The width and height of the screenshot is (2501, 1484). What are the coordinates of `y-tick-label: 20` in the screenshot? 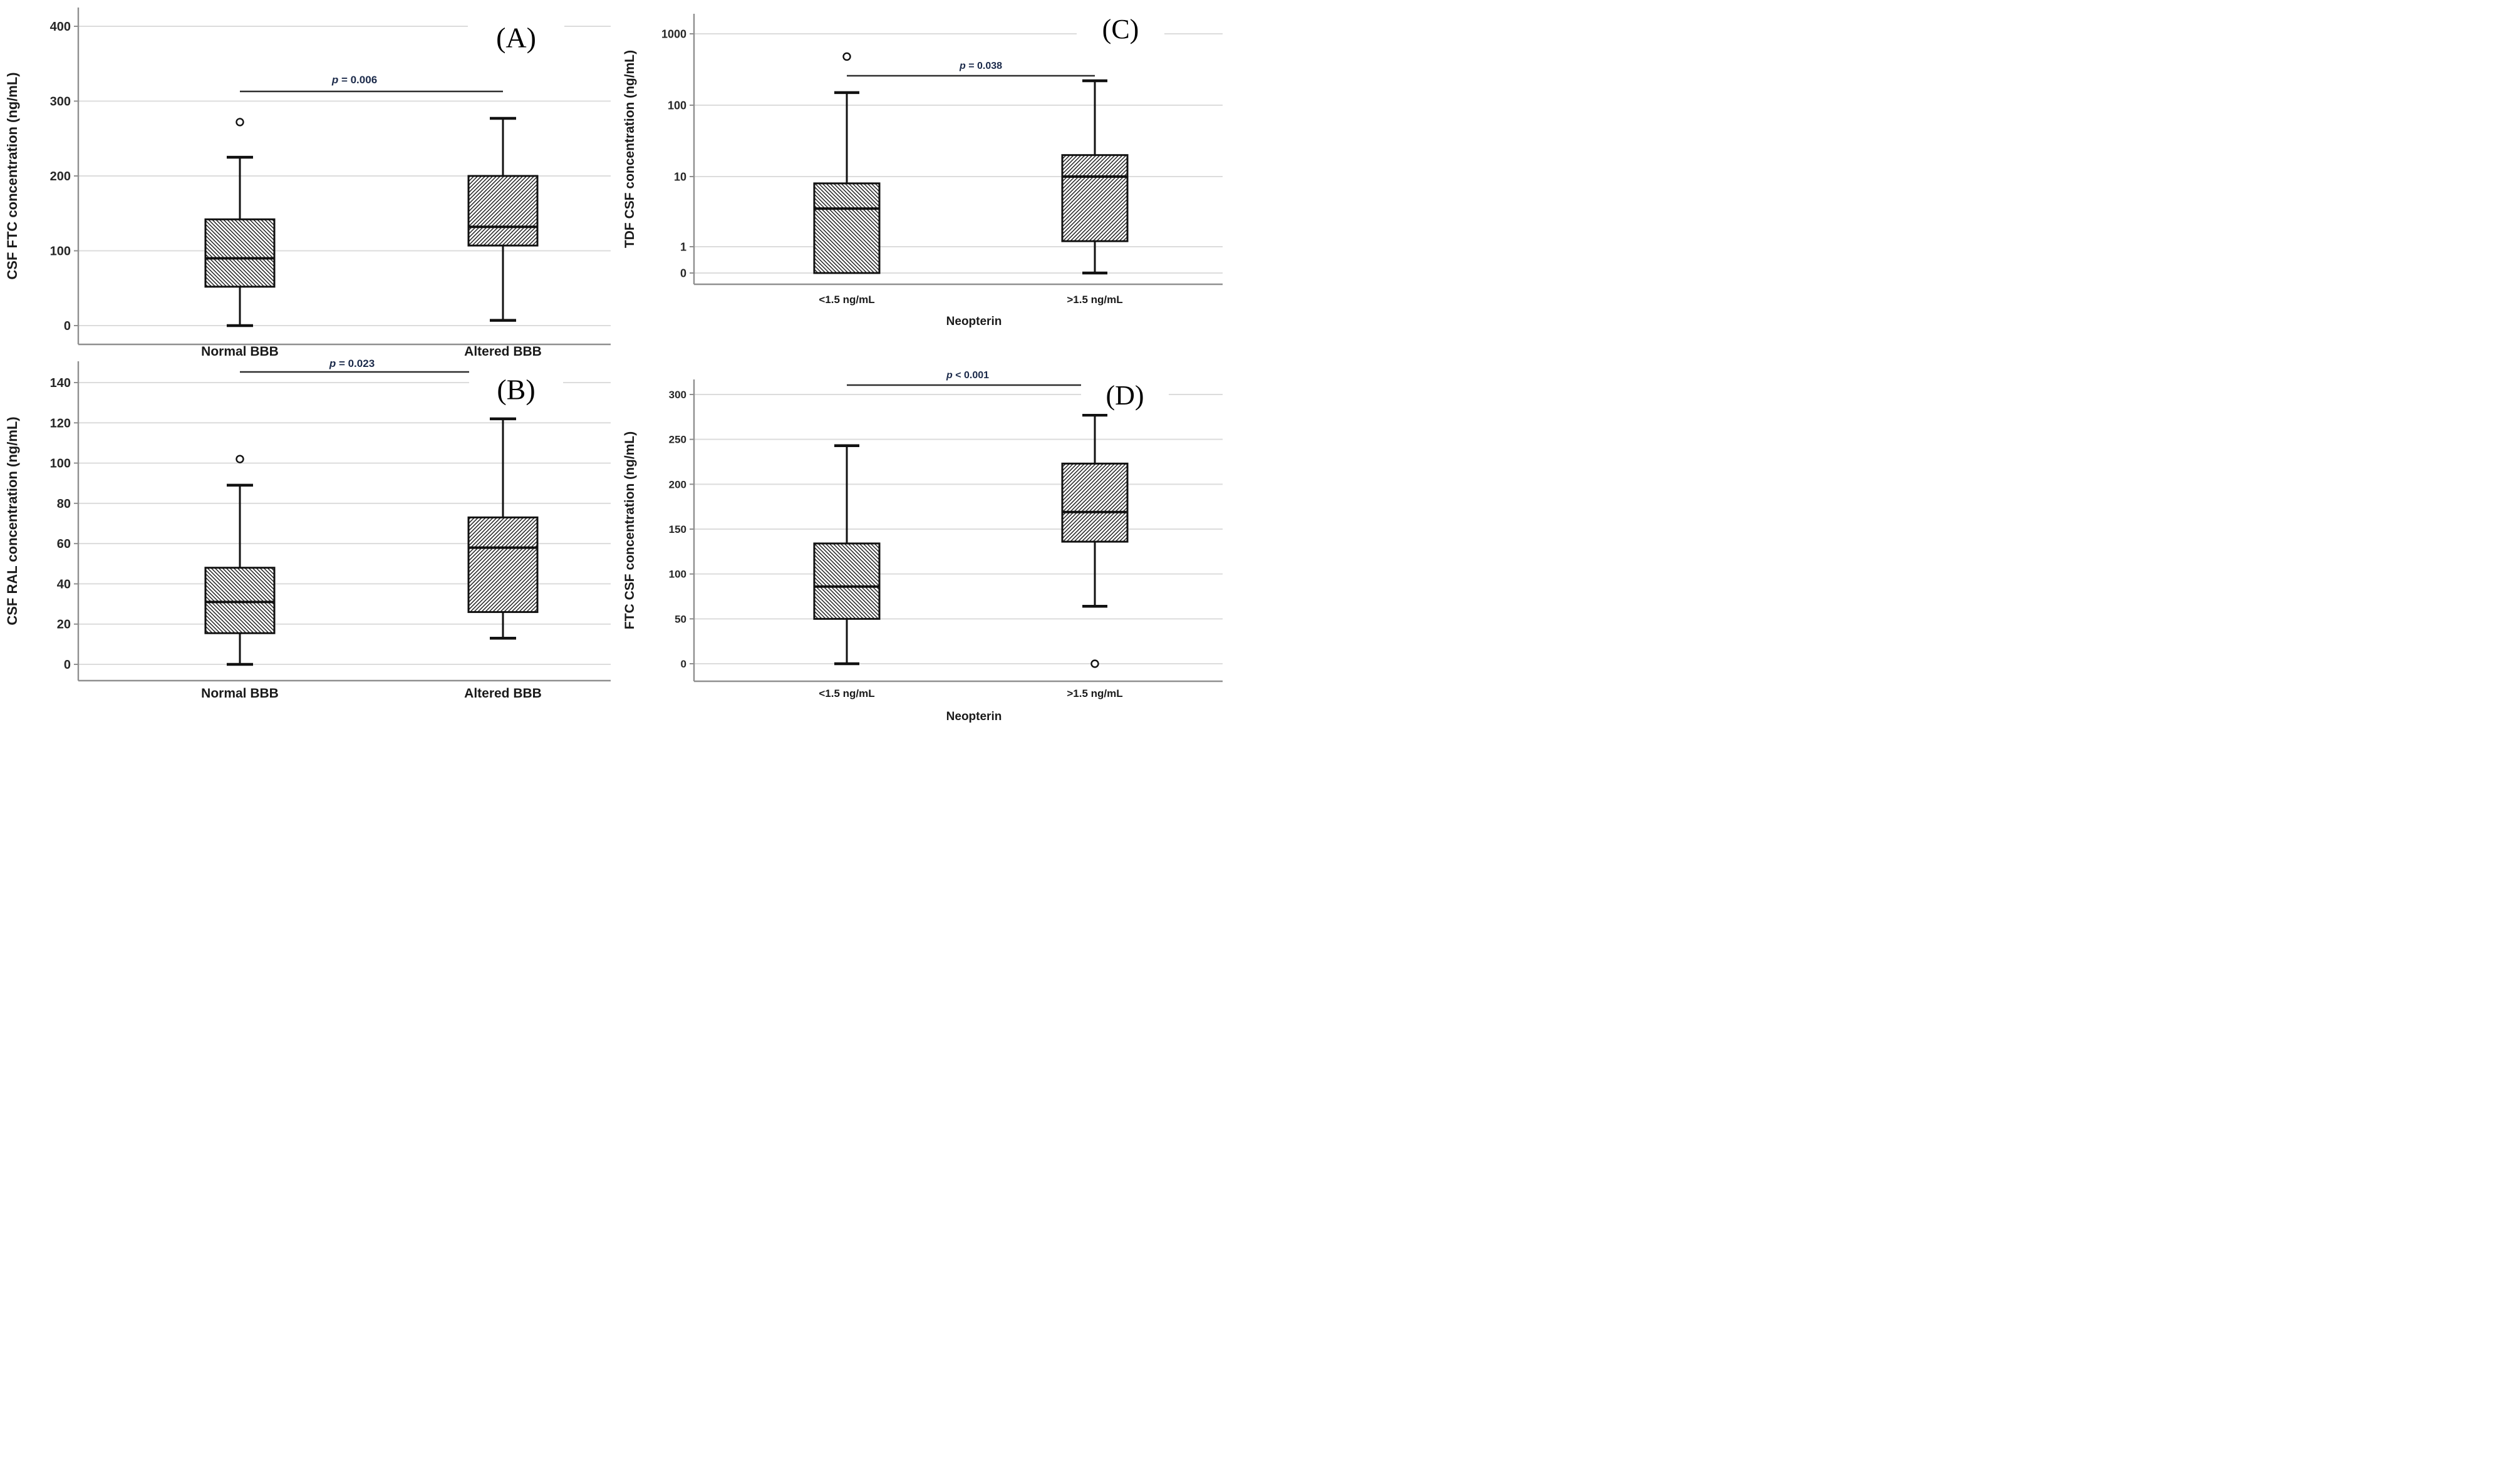 It's located at (64, 625).